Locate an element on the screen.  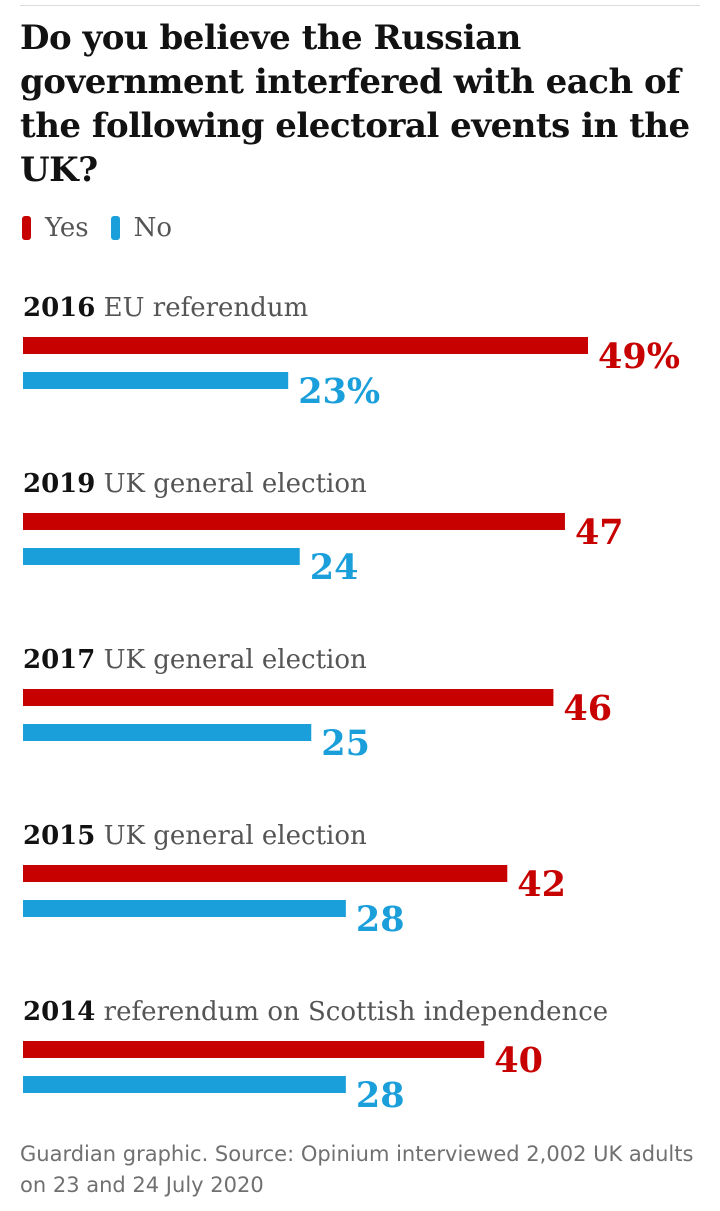
category-label: 2016 EU referendum is located at coordinates (165, 308).